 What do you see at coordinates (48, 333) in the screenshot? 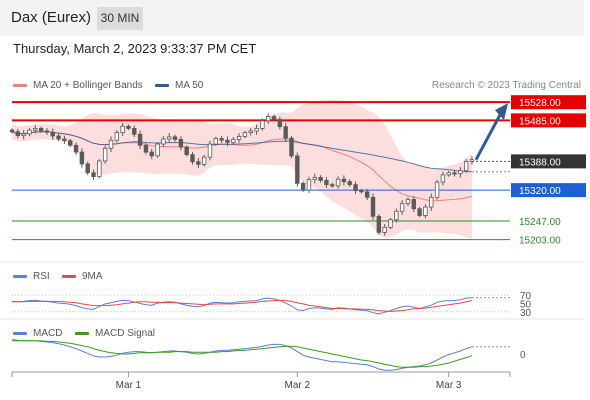
I see `legend-macd-label: MACD` at bounding box center [48, 333].